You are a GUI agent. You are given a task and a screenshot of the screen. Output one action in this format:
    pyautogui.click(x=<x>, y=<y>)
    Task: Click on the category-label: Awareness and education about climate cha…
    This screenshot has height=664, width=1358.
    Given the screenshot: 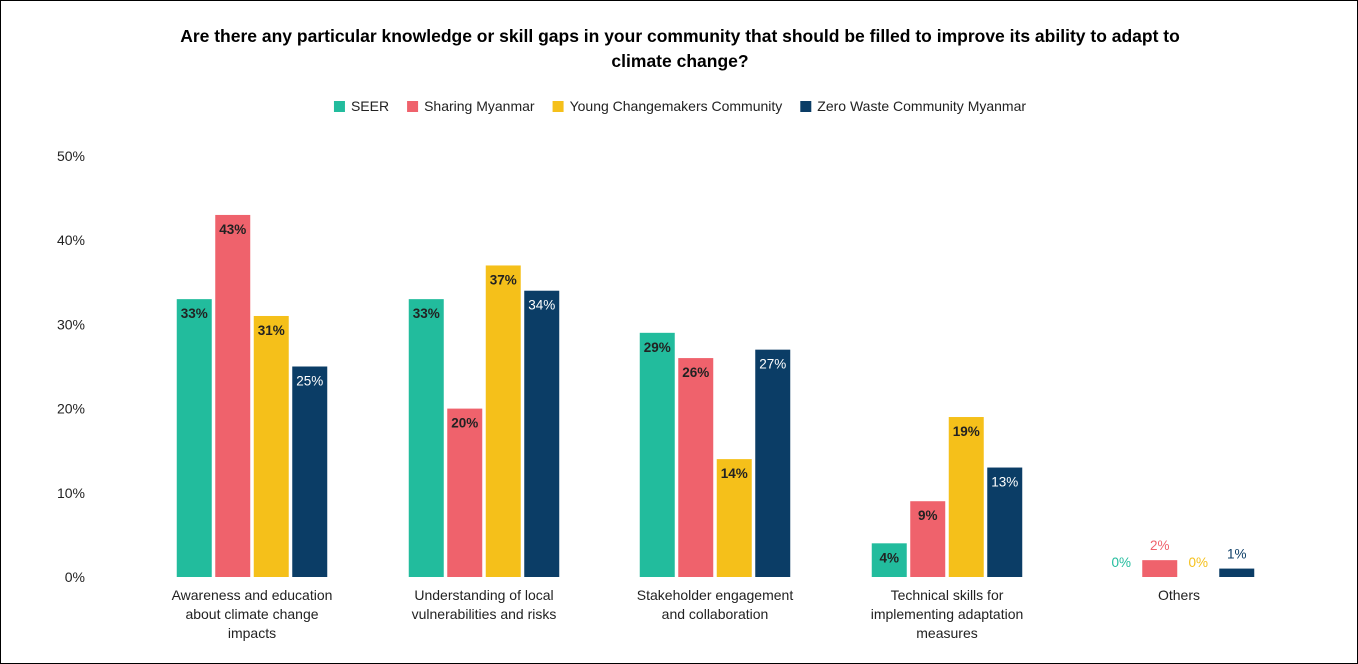 What is the action you would take?
    pyautogui.click(x=252, y=614)
    